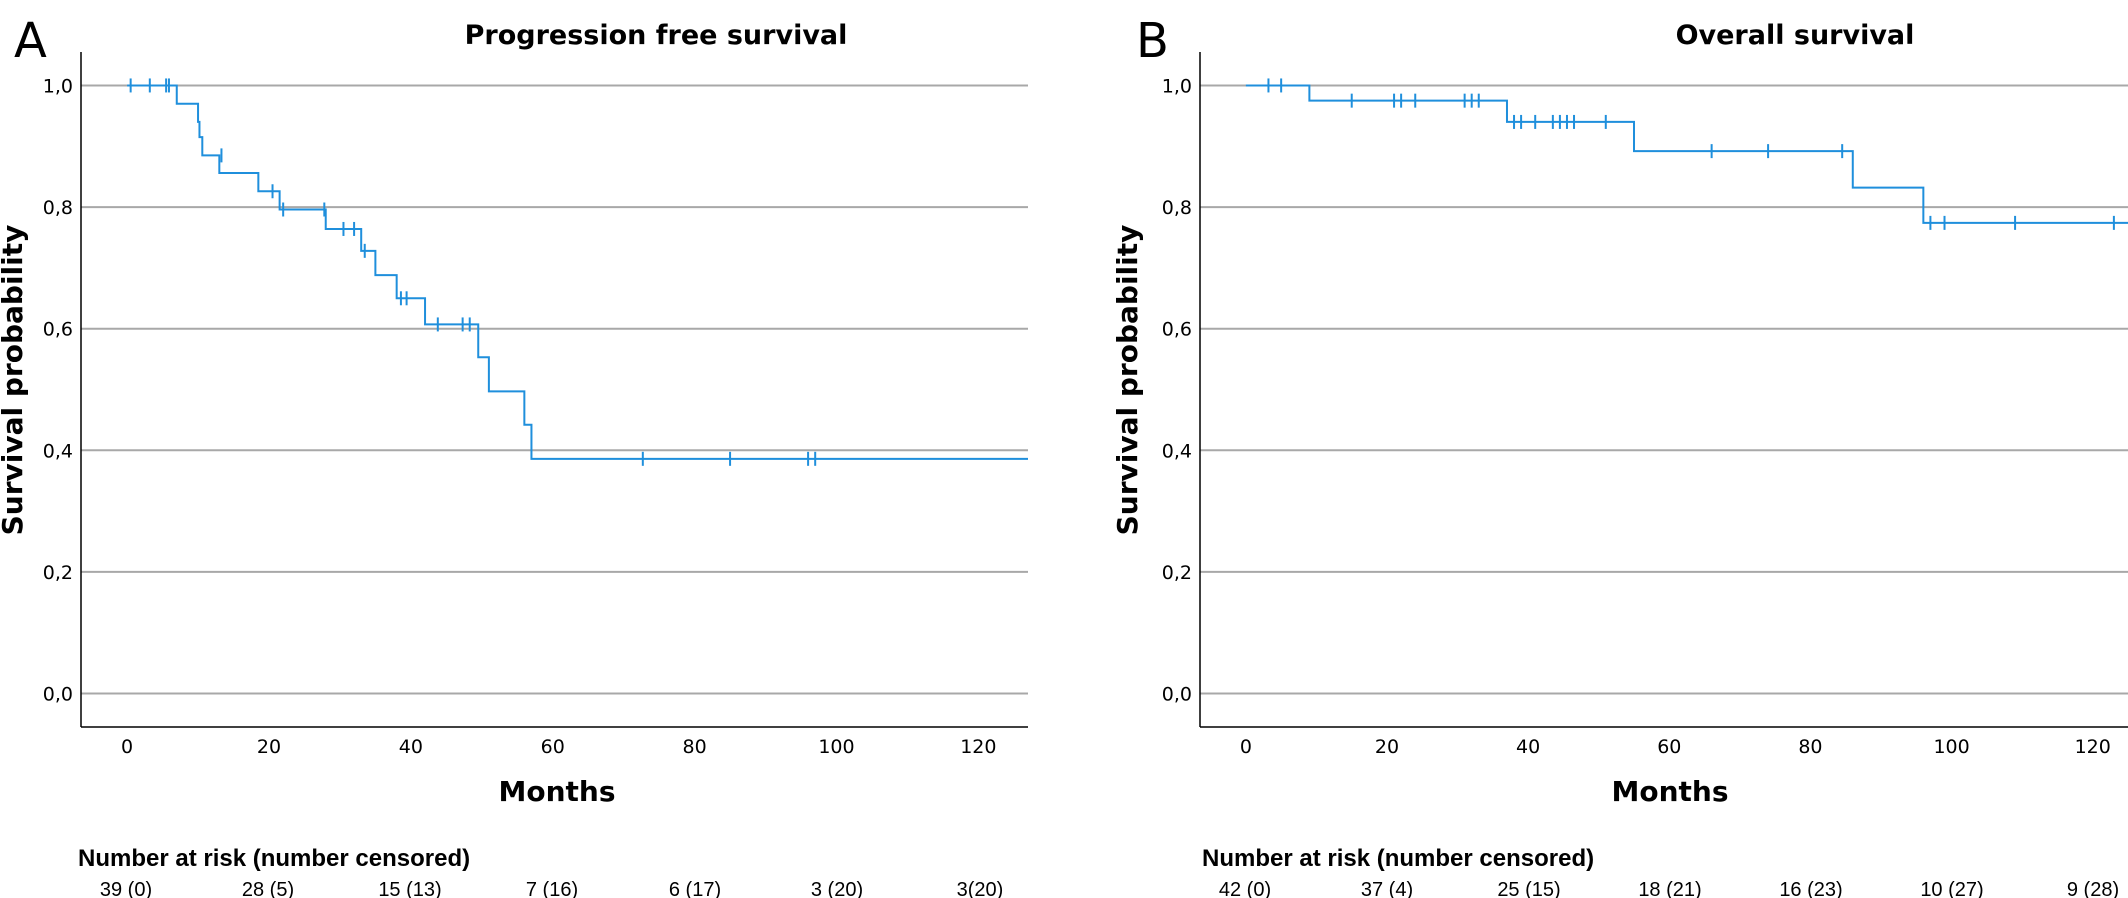 The height and width of the screenshot is (898, 2128). I want to click on panel-b-x-tick-label: 100, so click(1951, 747).